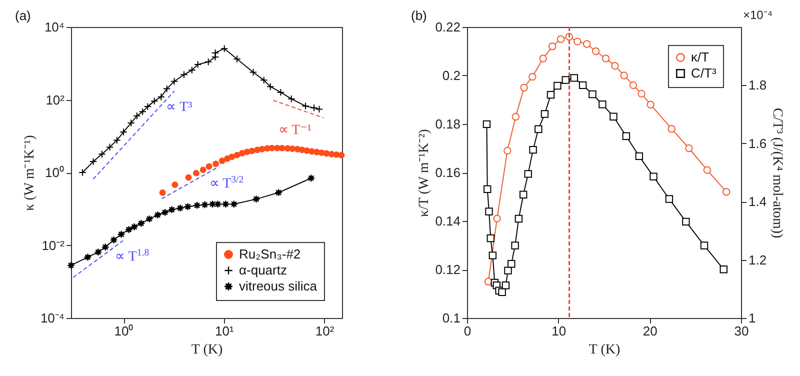 Image resolution: width=800 pixels, height=376 pixels. What do you see at coordinates (447, 221) in the screenshot?
I see `y-tick-label: 0.14` at bounding box center [447, 221].